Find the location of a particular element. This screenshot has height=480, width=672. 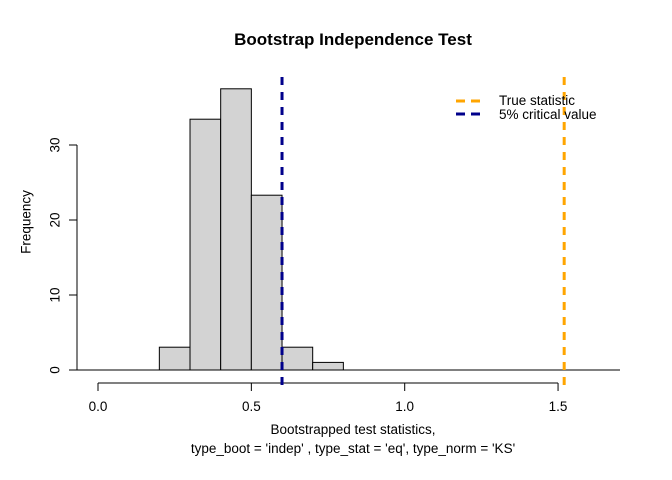

legend-label-critical-value: 5% critical value is located at coordinates (548, 114).